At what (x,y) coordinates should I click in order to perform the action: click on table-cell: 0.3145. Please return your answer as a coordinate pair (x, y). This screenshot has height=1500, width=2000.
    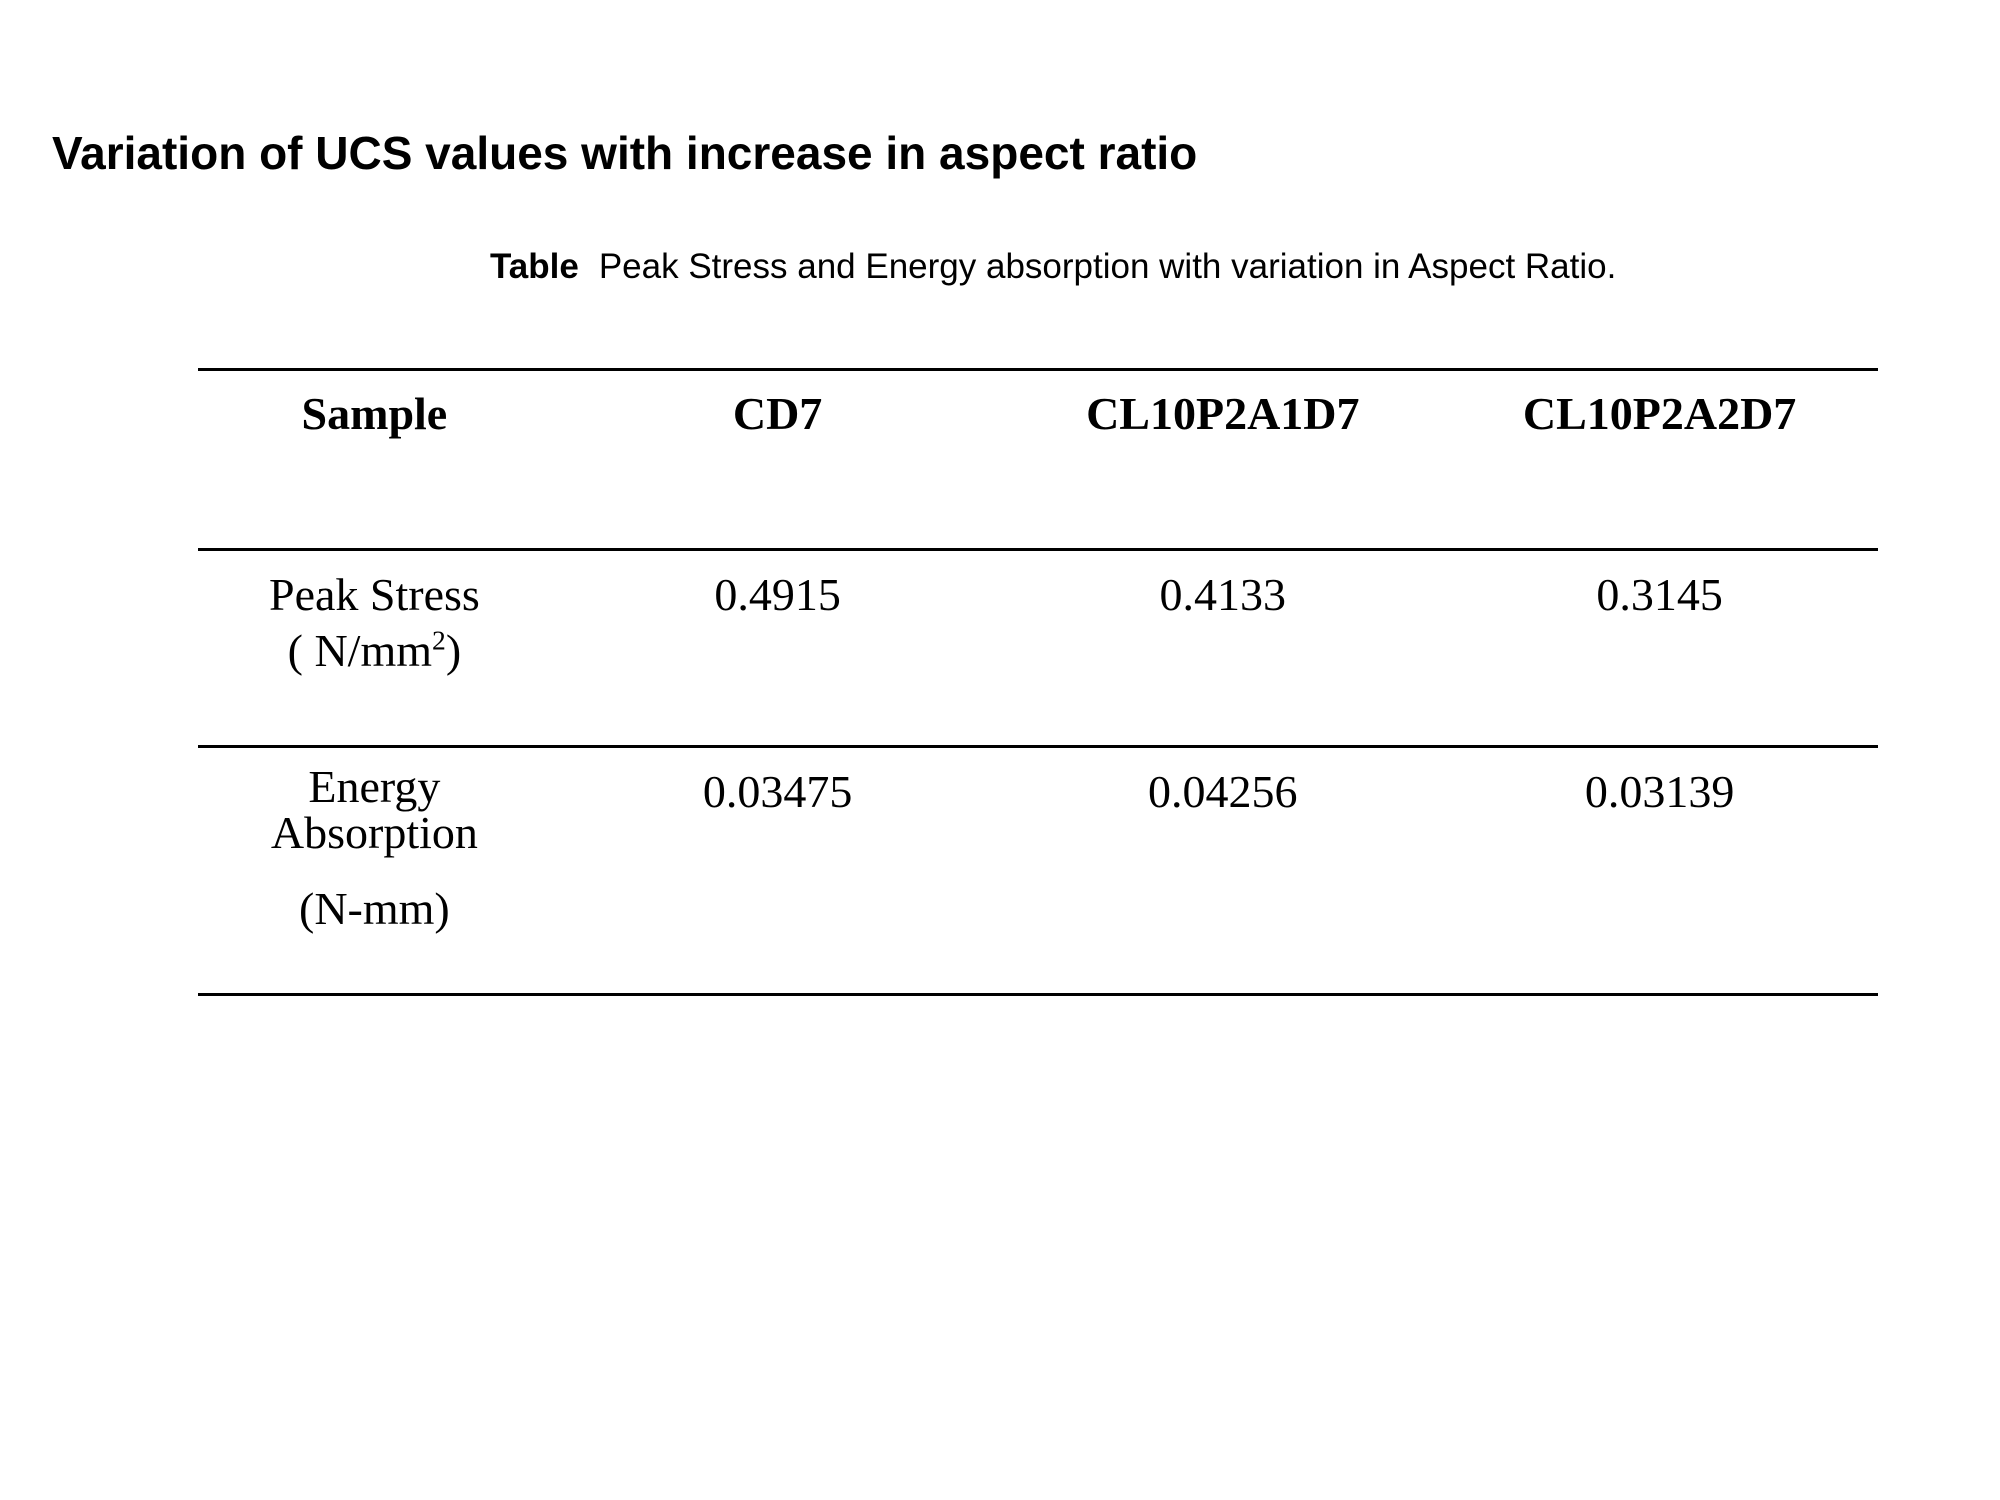
    Looking at the image, I should click on (1659, 648).